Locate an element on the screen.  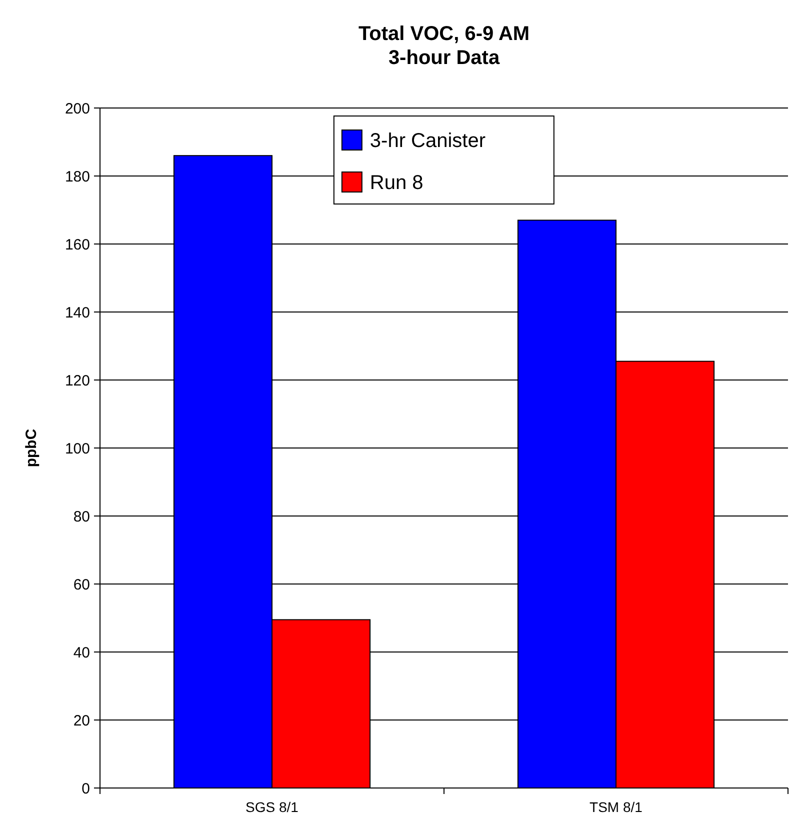
y-tick-label: 140 is located at coordinates (77, 313).